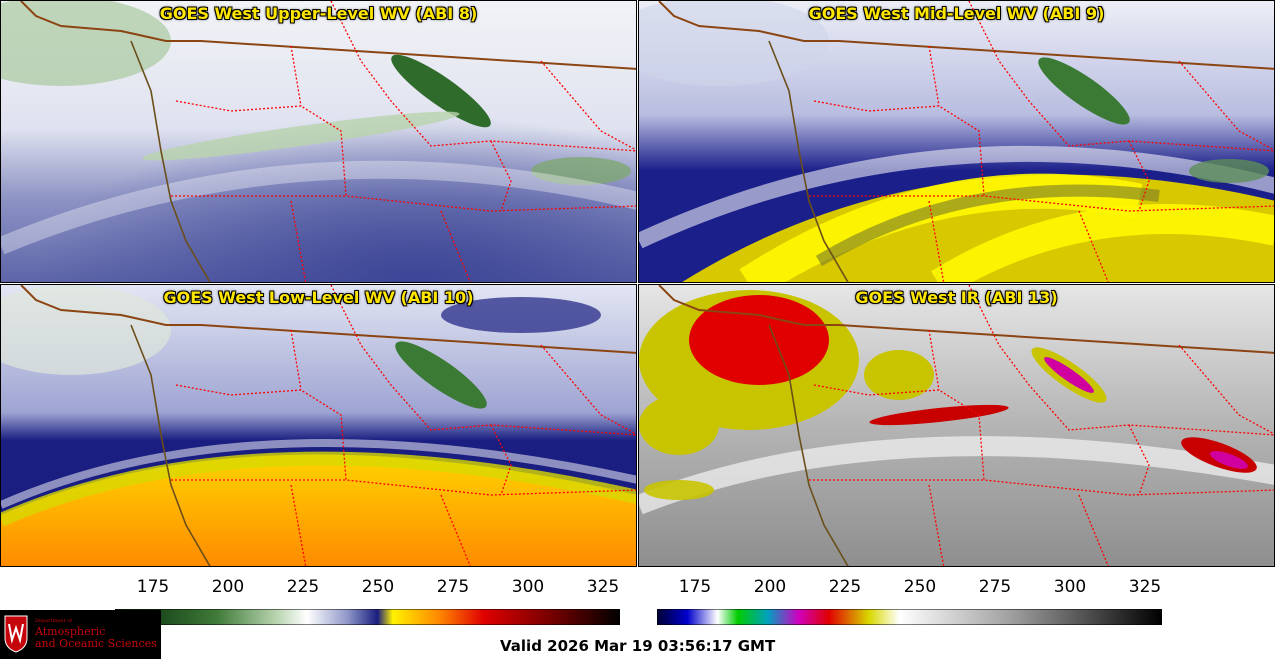 The width and height of the screenshot is (1275, 659). I want to click on logo-dept-line: Department of, so click(53, 621).